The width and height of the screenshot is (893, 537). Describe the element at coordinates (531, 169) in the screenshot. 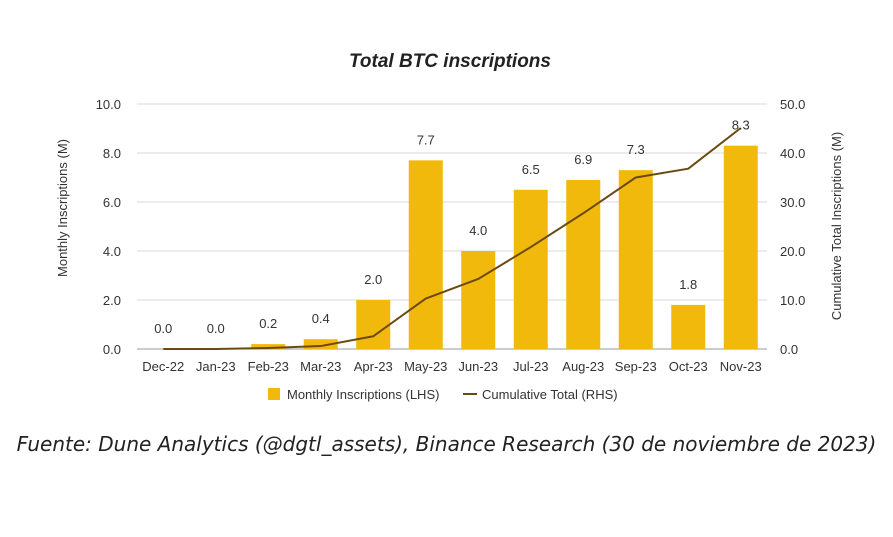

I see `bar-data-label: 6.5` at that location.